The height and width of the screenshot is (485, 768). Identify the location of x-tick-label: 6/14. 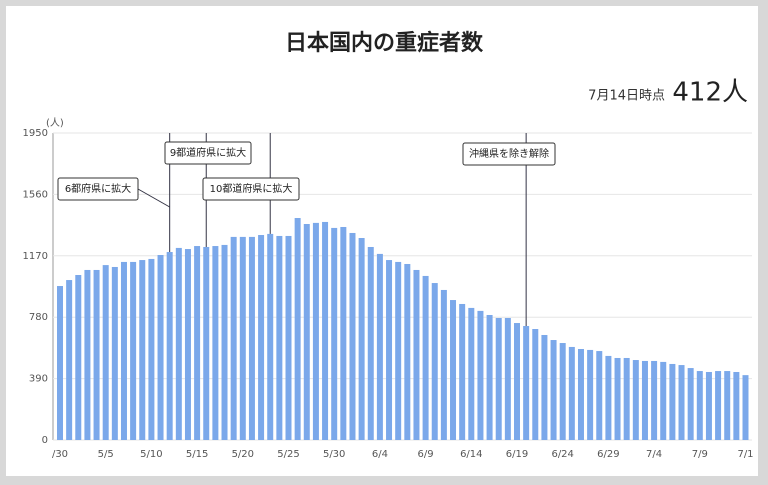
(471, 454).